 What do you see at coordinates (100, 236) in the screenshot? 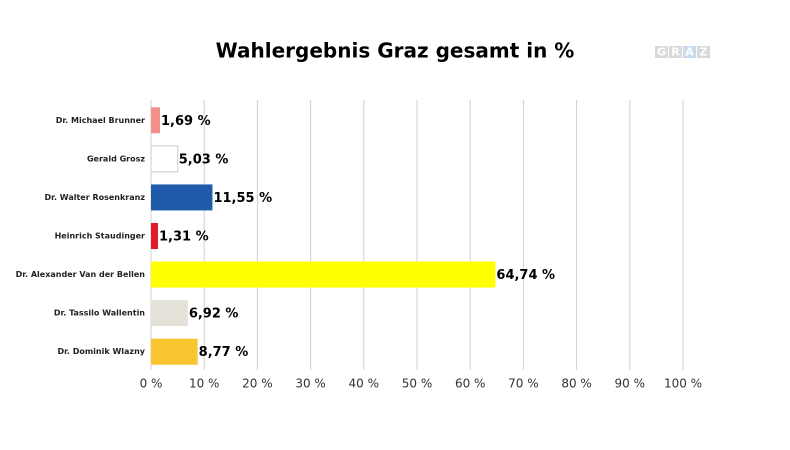
I see `y-tick-label: Heinrich Staudinger` at bounding box center [100, 236].